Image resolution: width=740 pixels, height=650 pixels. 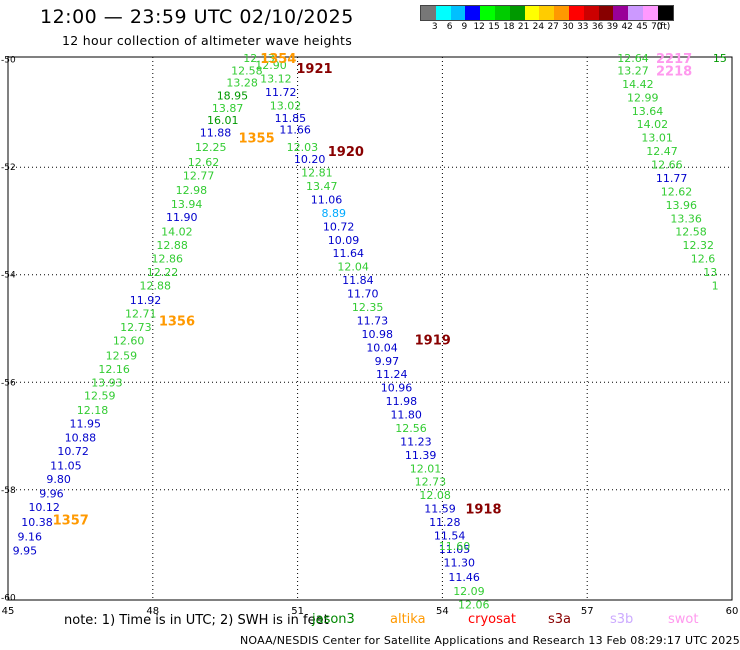 What do you see at coordinates (182, 217) in the screenshot?
I see `swh-value-altika: 11.90` at bounding box center [182, 217].